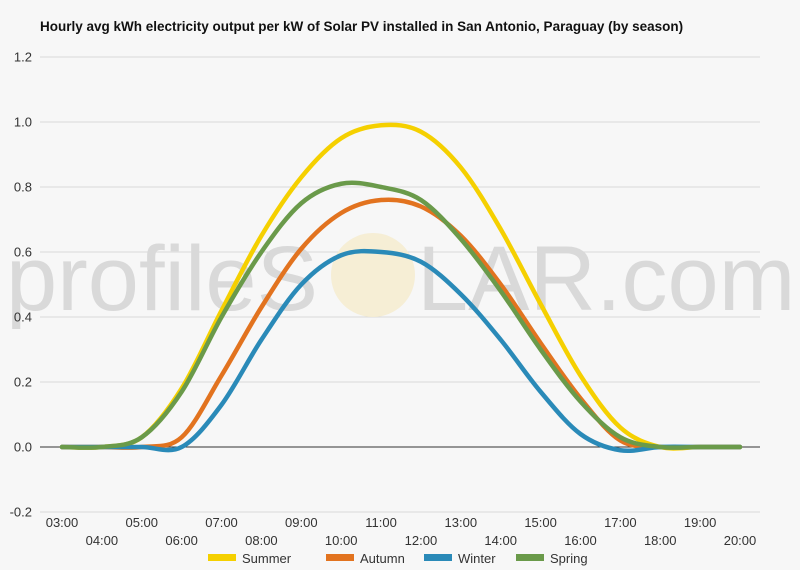  Describe the element at coordinates (569, 558) in the screenshot. I see `legend-label: Spring` at that location.